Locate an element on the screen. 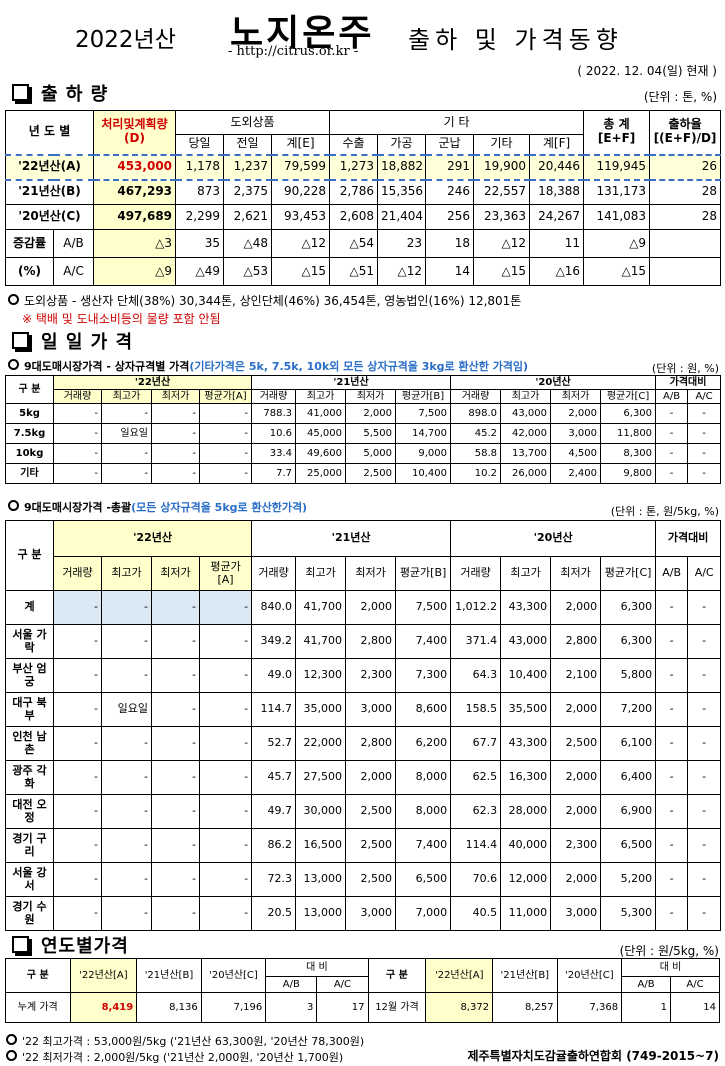  text: 9대도매시장가격 -총괄 is located at coordinates (78, 507).